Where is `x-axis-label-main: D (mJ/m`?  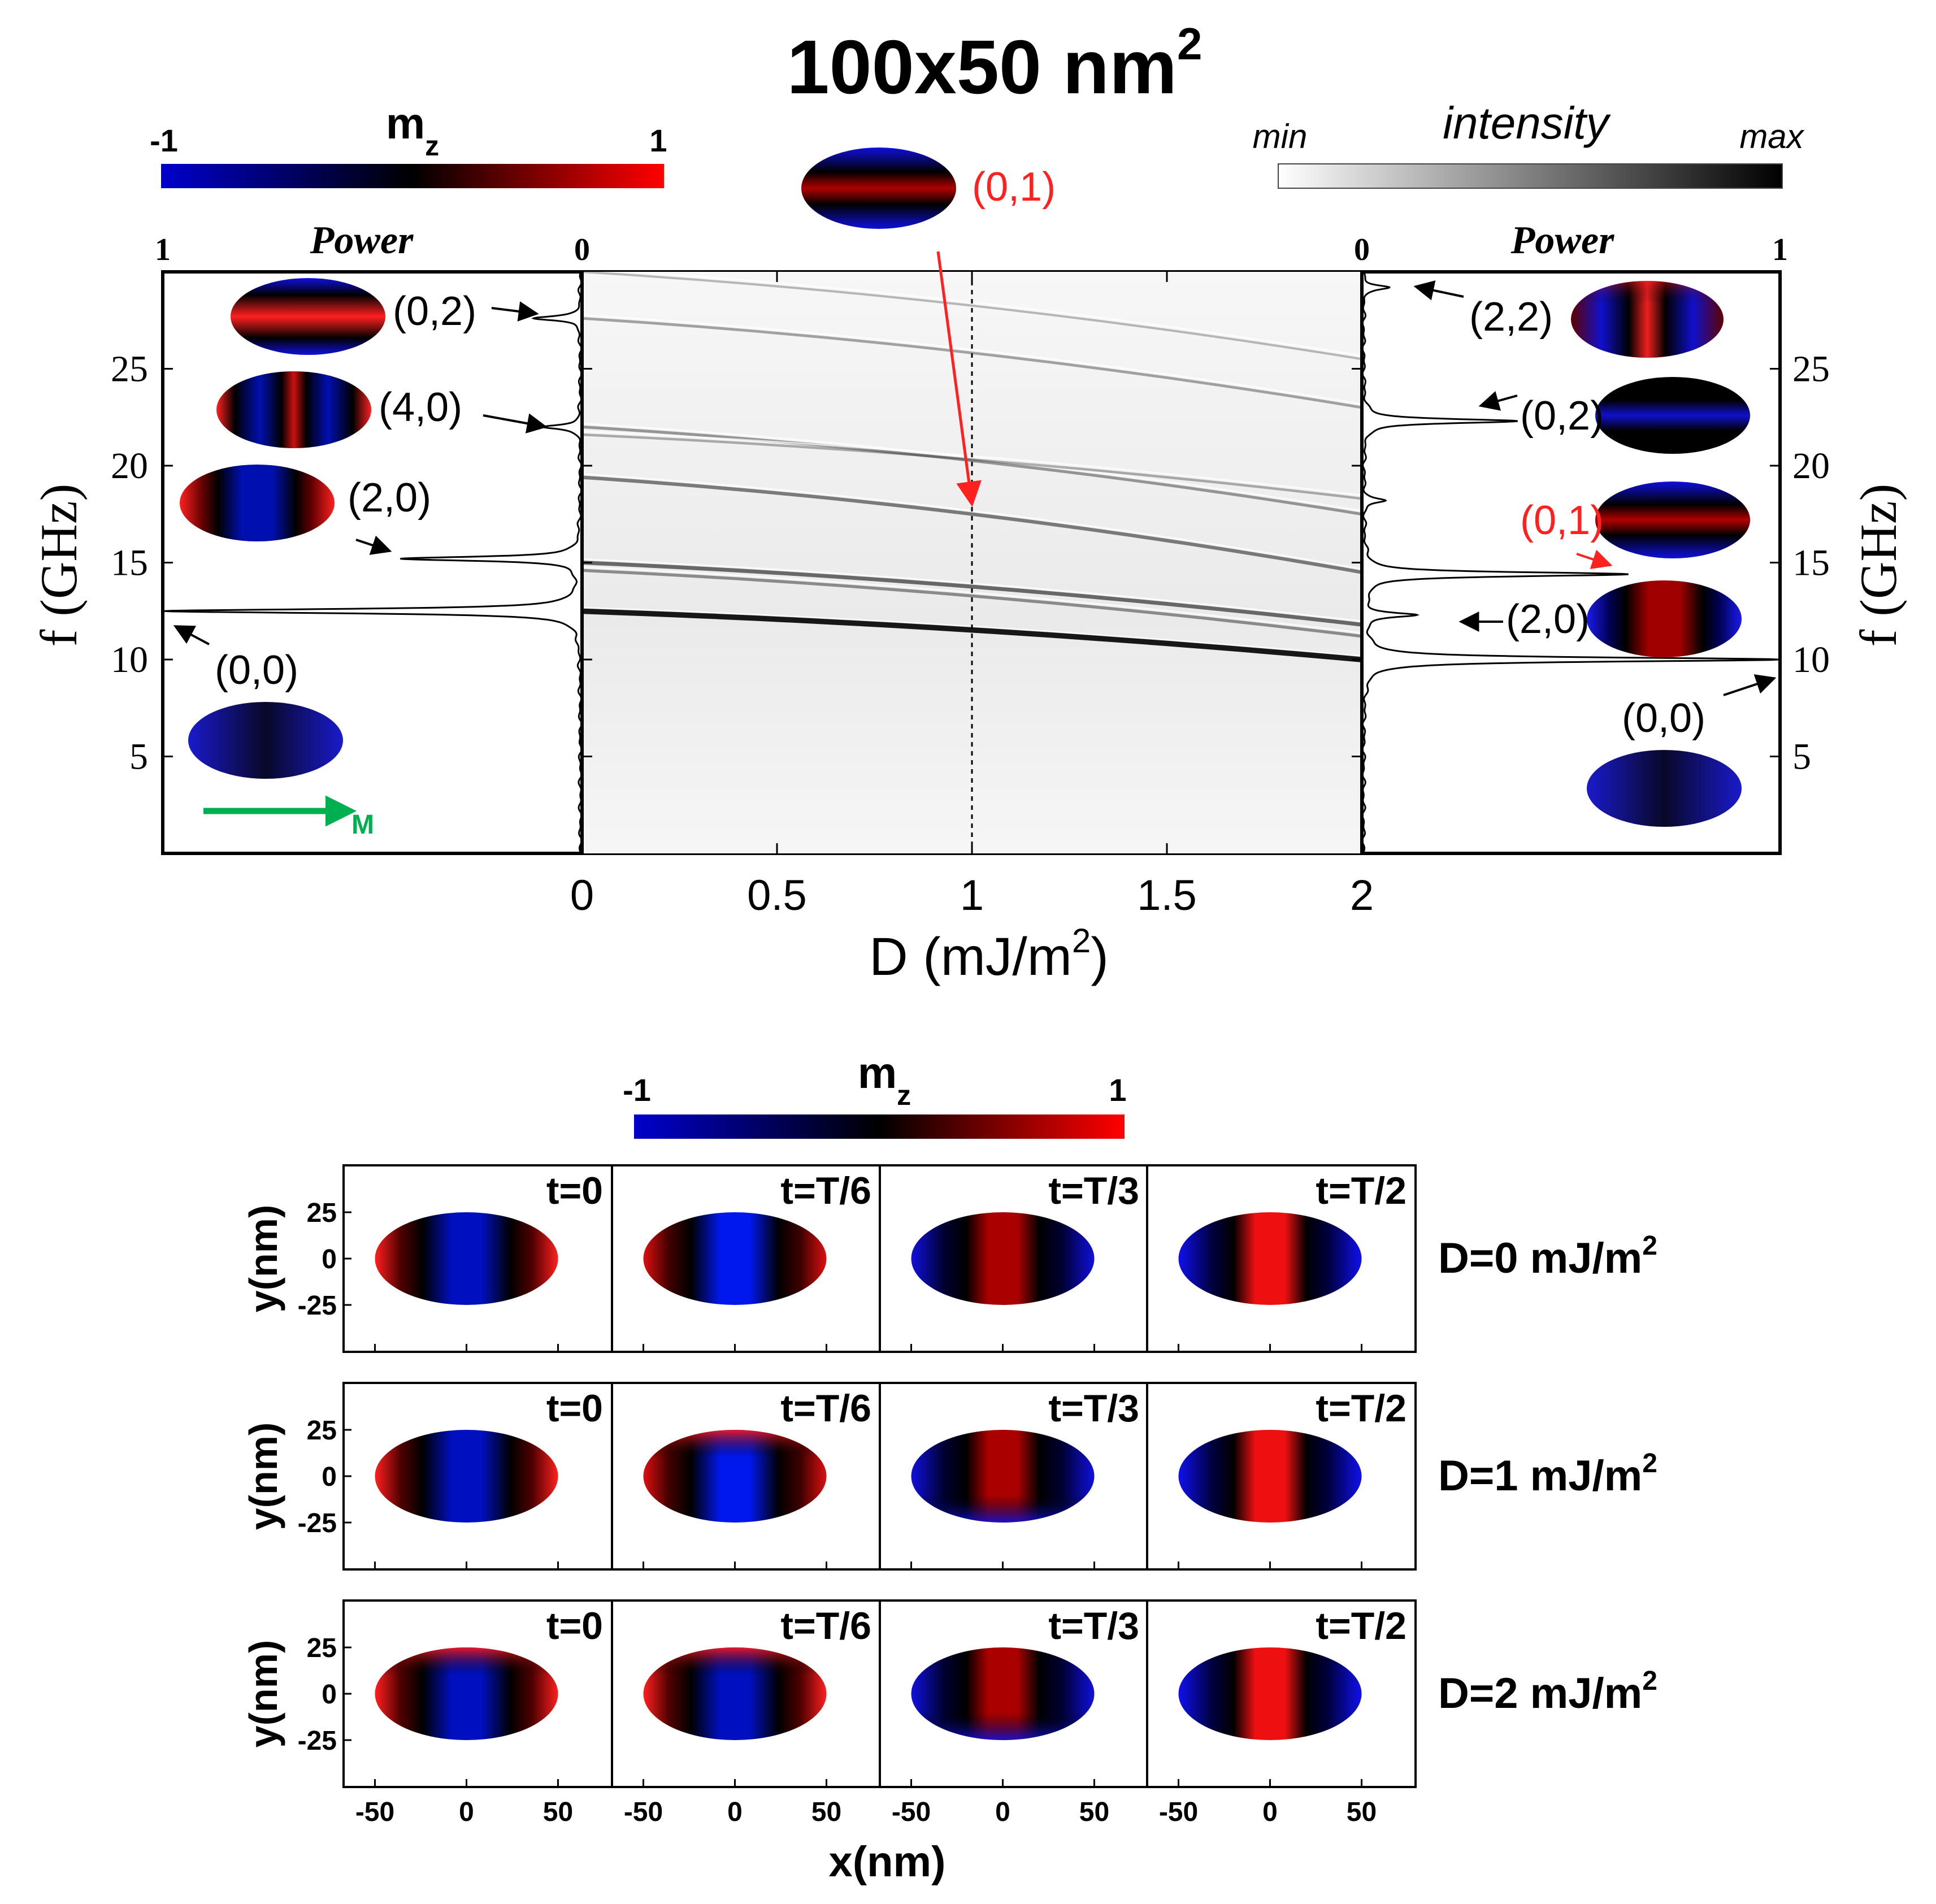
x-axis-label-main: D (mJ/m is located at coordinates (970, 957).